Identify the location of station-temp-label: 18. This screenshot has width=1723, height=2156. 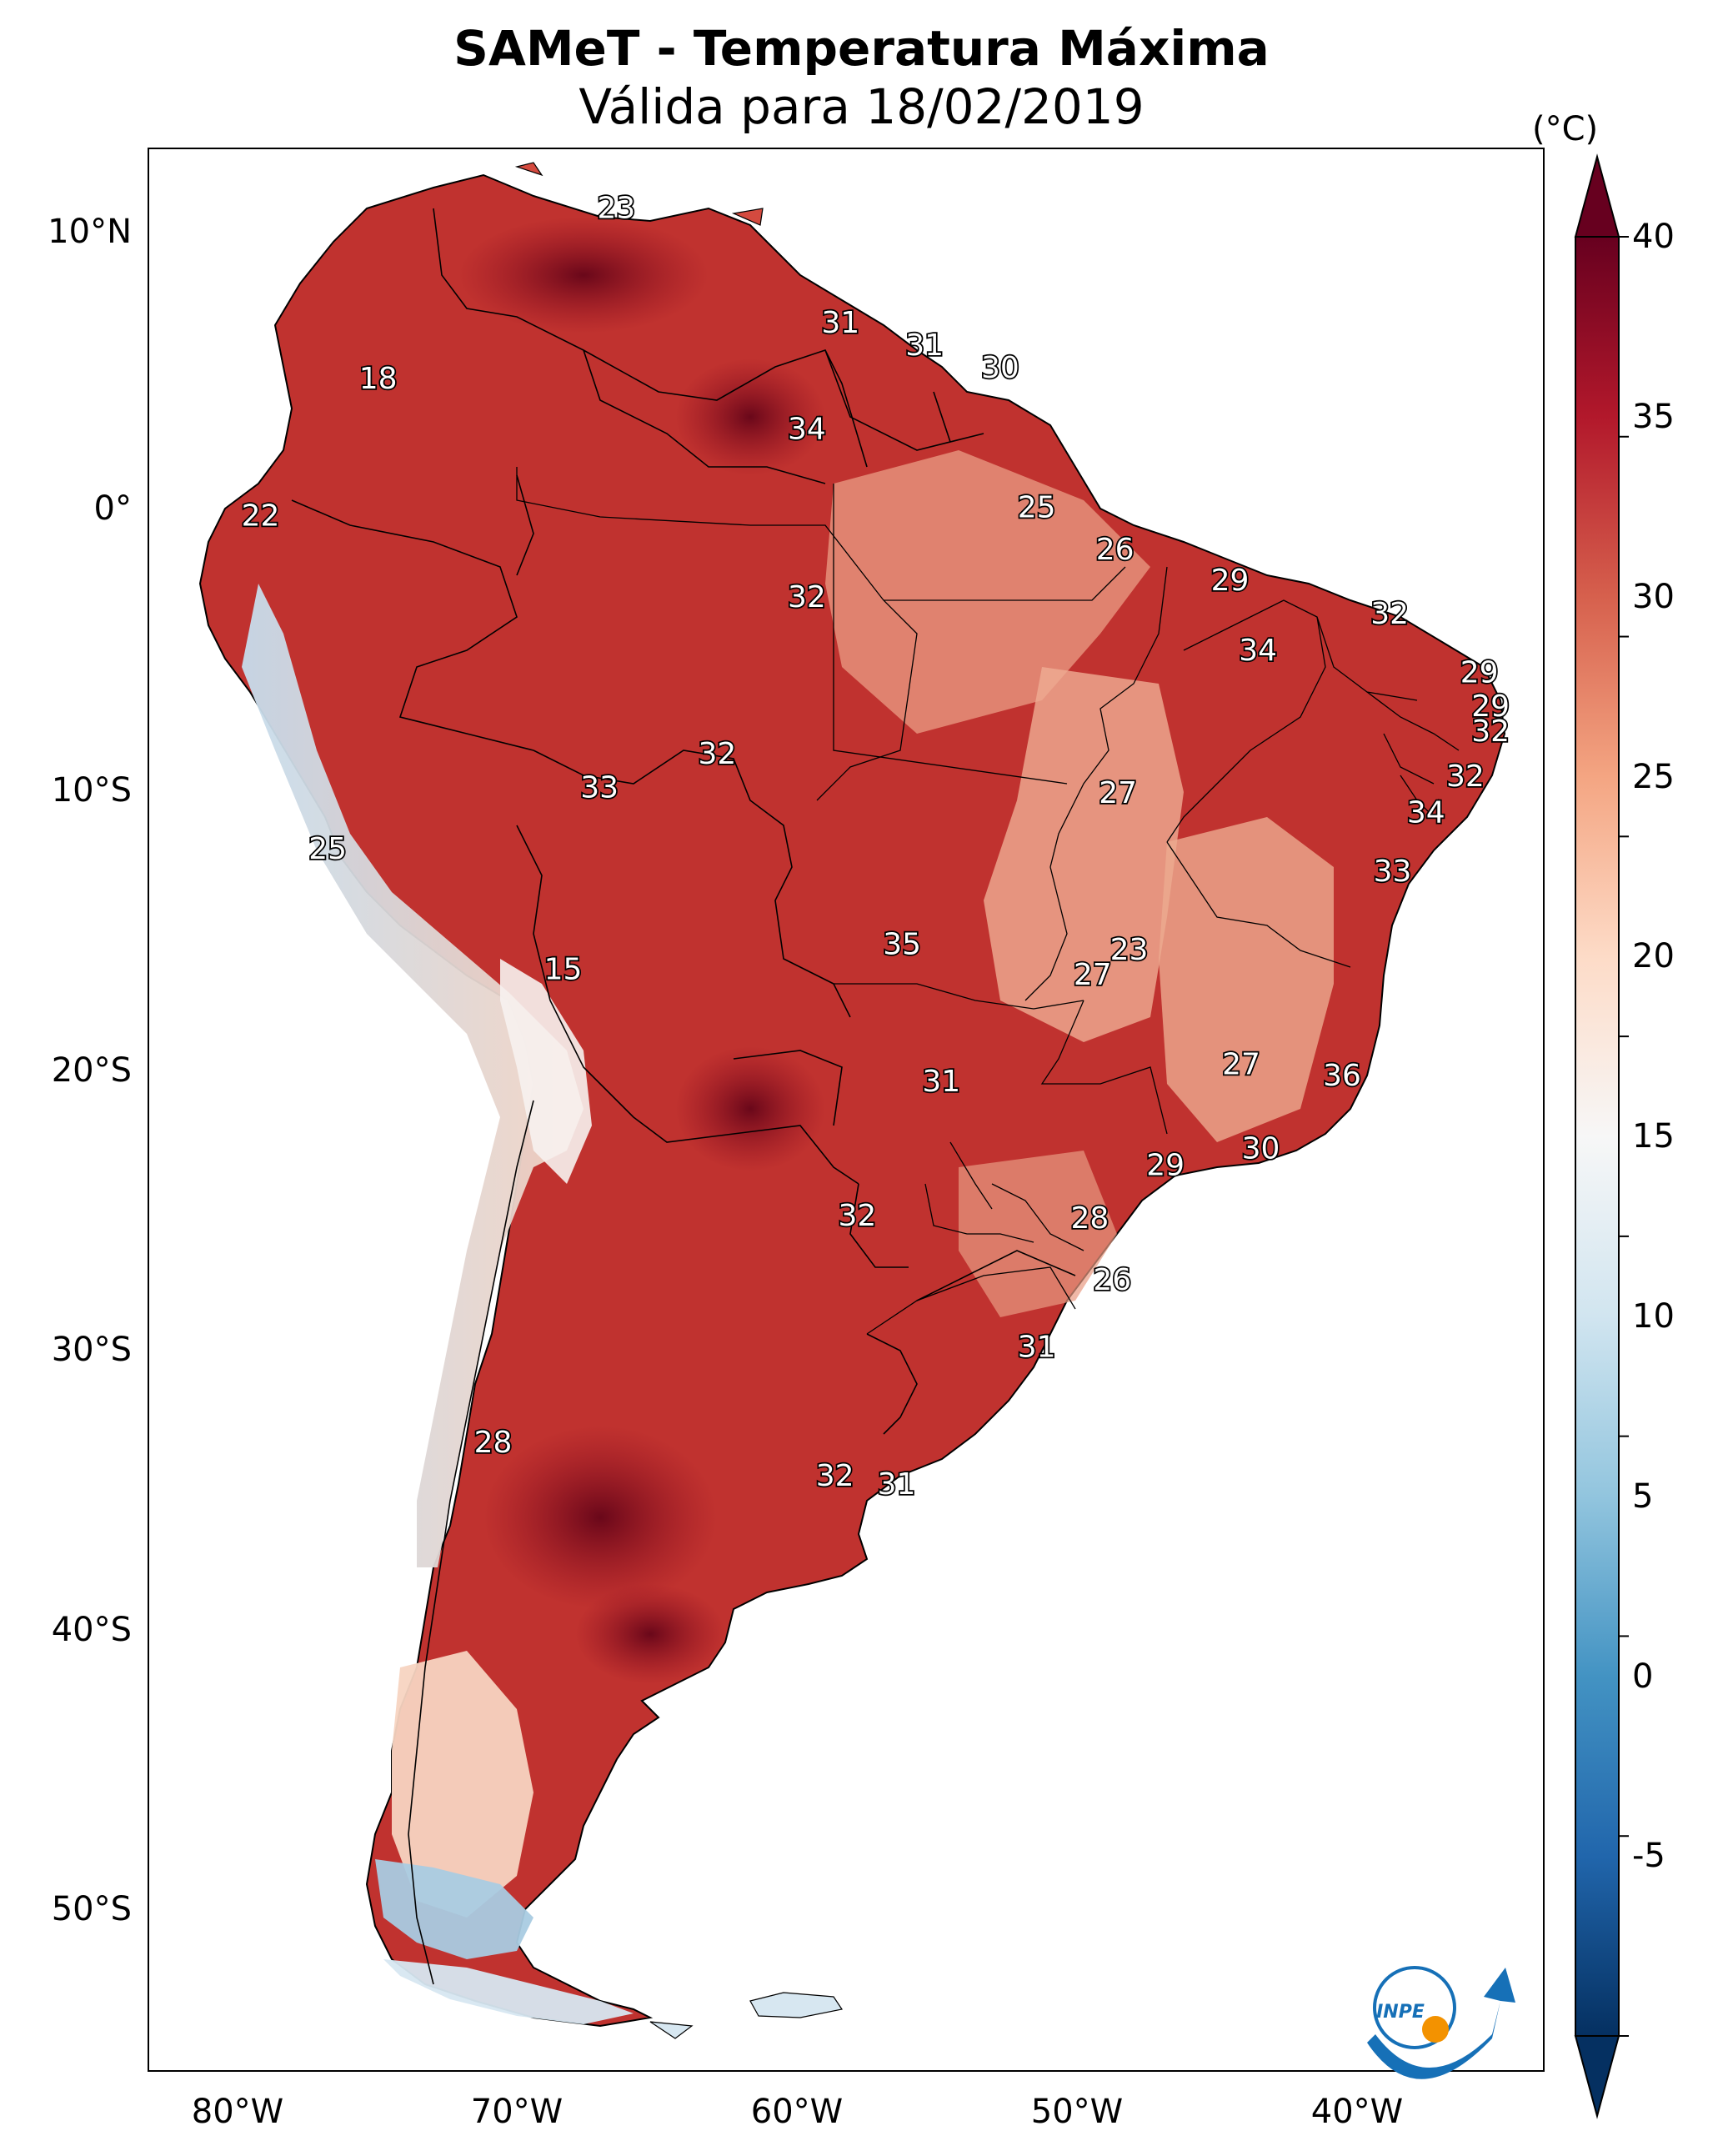
(378, 379).